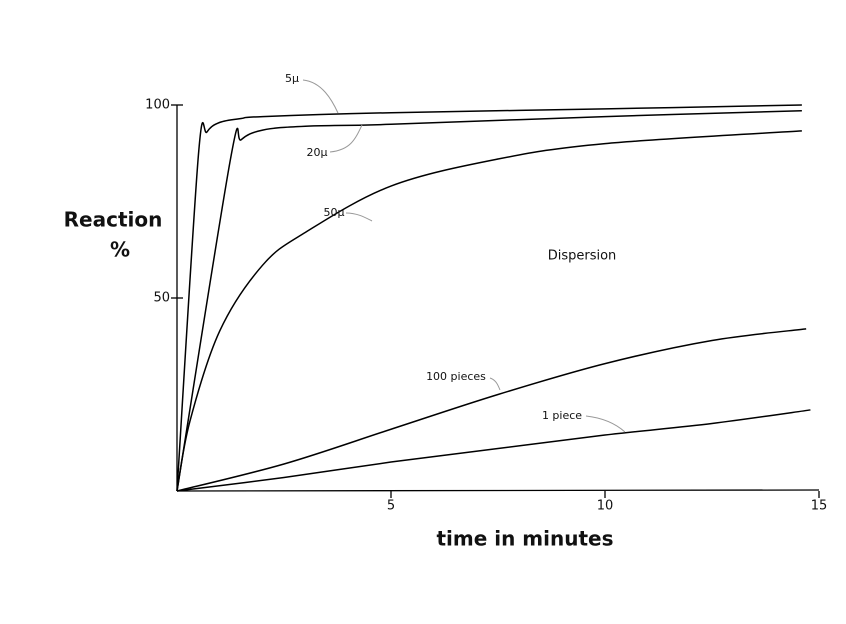 This screenshot has width=846, height=624. What do you see at coordinates (562, 415) in the screenshot?
I see `series-label: 1 piece` at bounding box center [562, 415].